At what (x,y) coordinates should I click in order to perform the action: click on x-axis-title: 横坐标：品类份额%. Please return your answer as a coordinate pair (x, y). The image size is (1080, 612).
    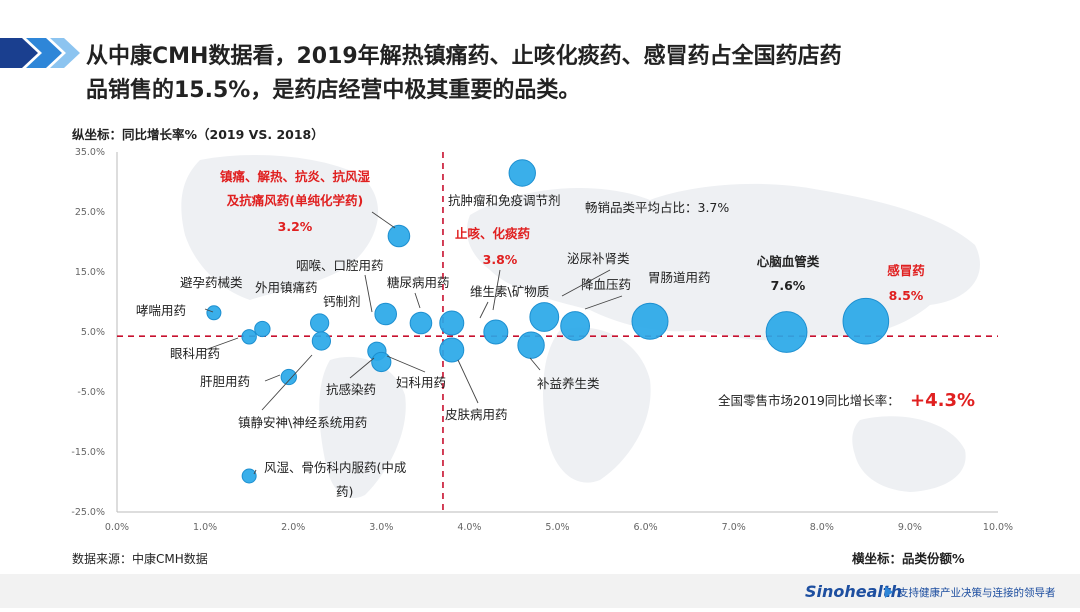
    Looking at the image, I should click on (908, 558).